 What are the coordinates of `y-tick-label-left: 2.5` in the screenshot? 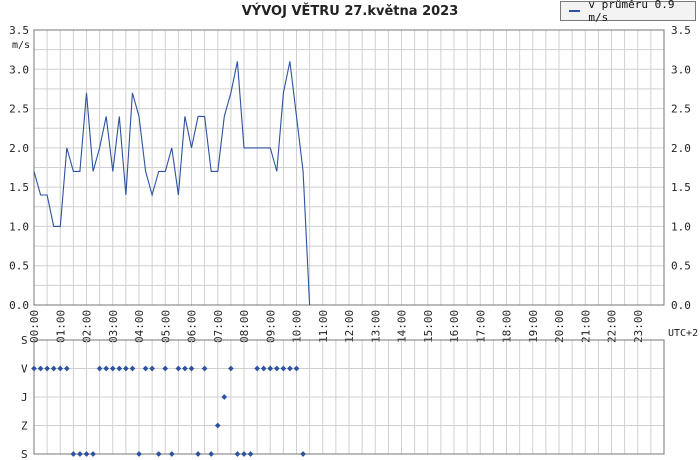 It's located at (19, 109).